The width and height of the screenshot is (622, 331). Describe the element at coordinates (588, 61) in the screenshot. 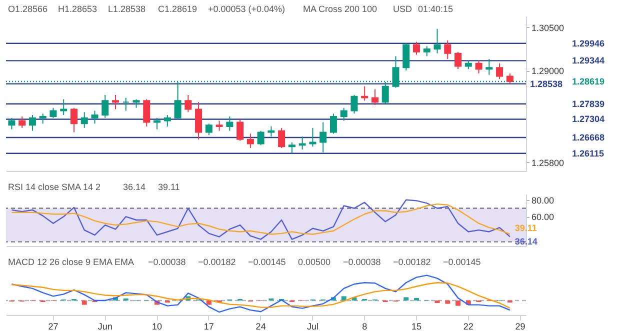

I see `ref-line-label: 1.29344` at that location.